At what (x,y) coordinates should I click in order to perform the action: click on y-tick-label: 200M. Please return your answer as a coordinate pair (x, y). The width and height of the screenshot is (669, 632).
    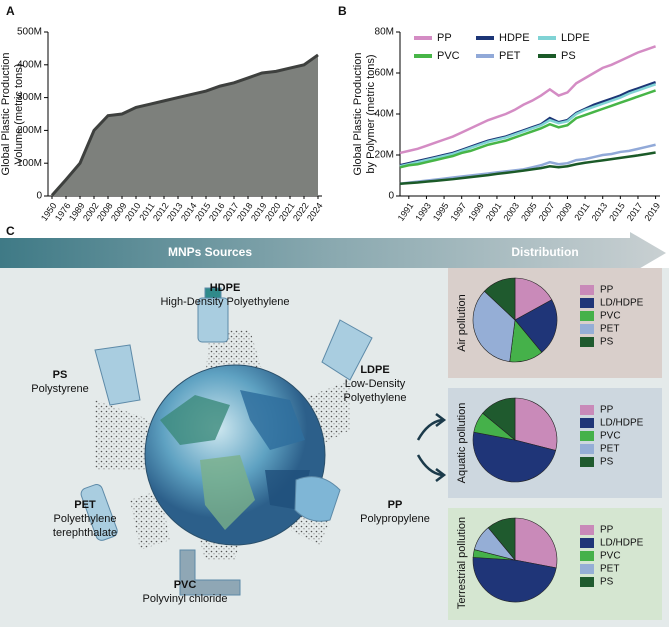
    Looking at the image, I should click on (29, 130).